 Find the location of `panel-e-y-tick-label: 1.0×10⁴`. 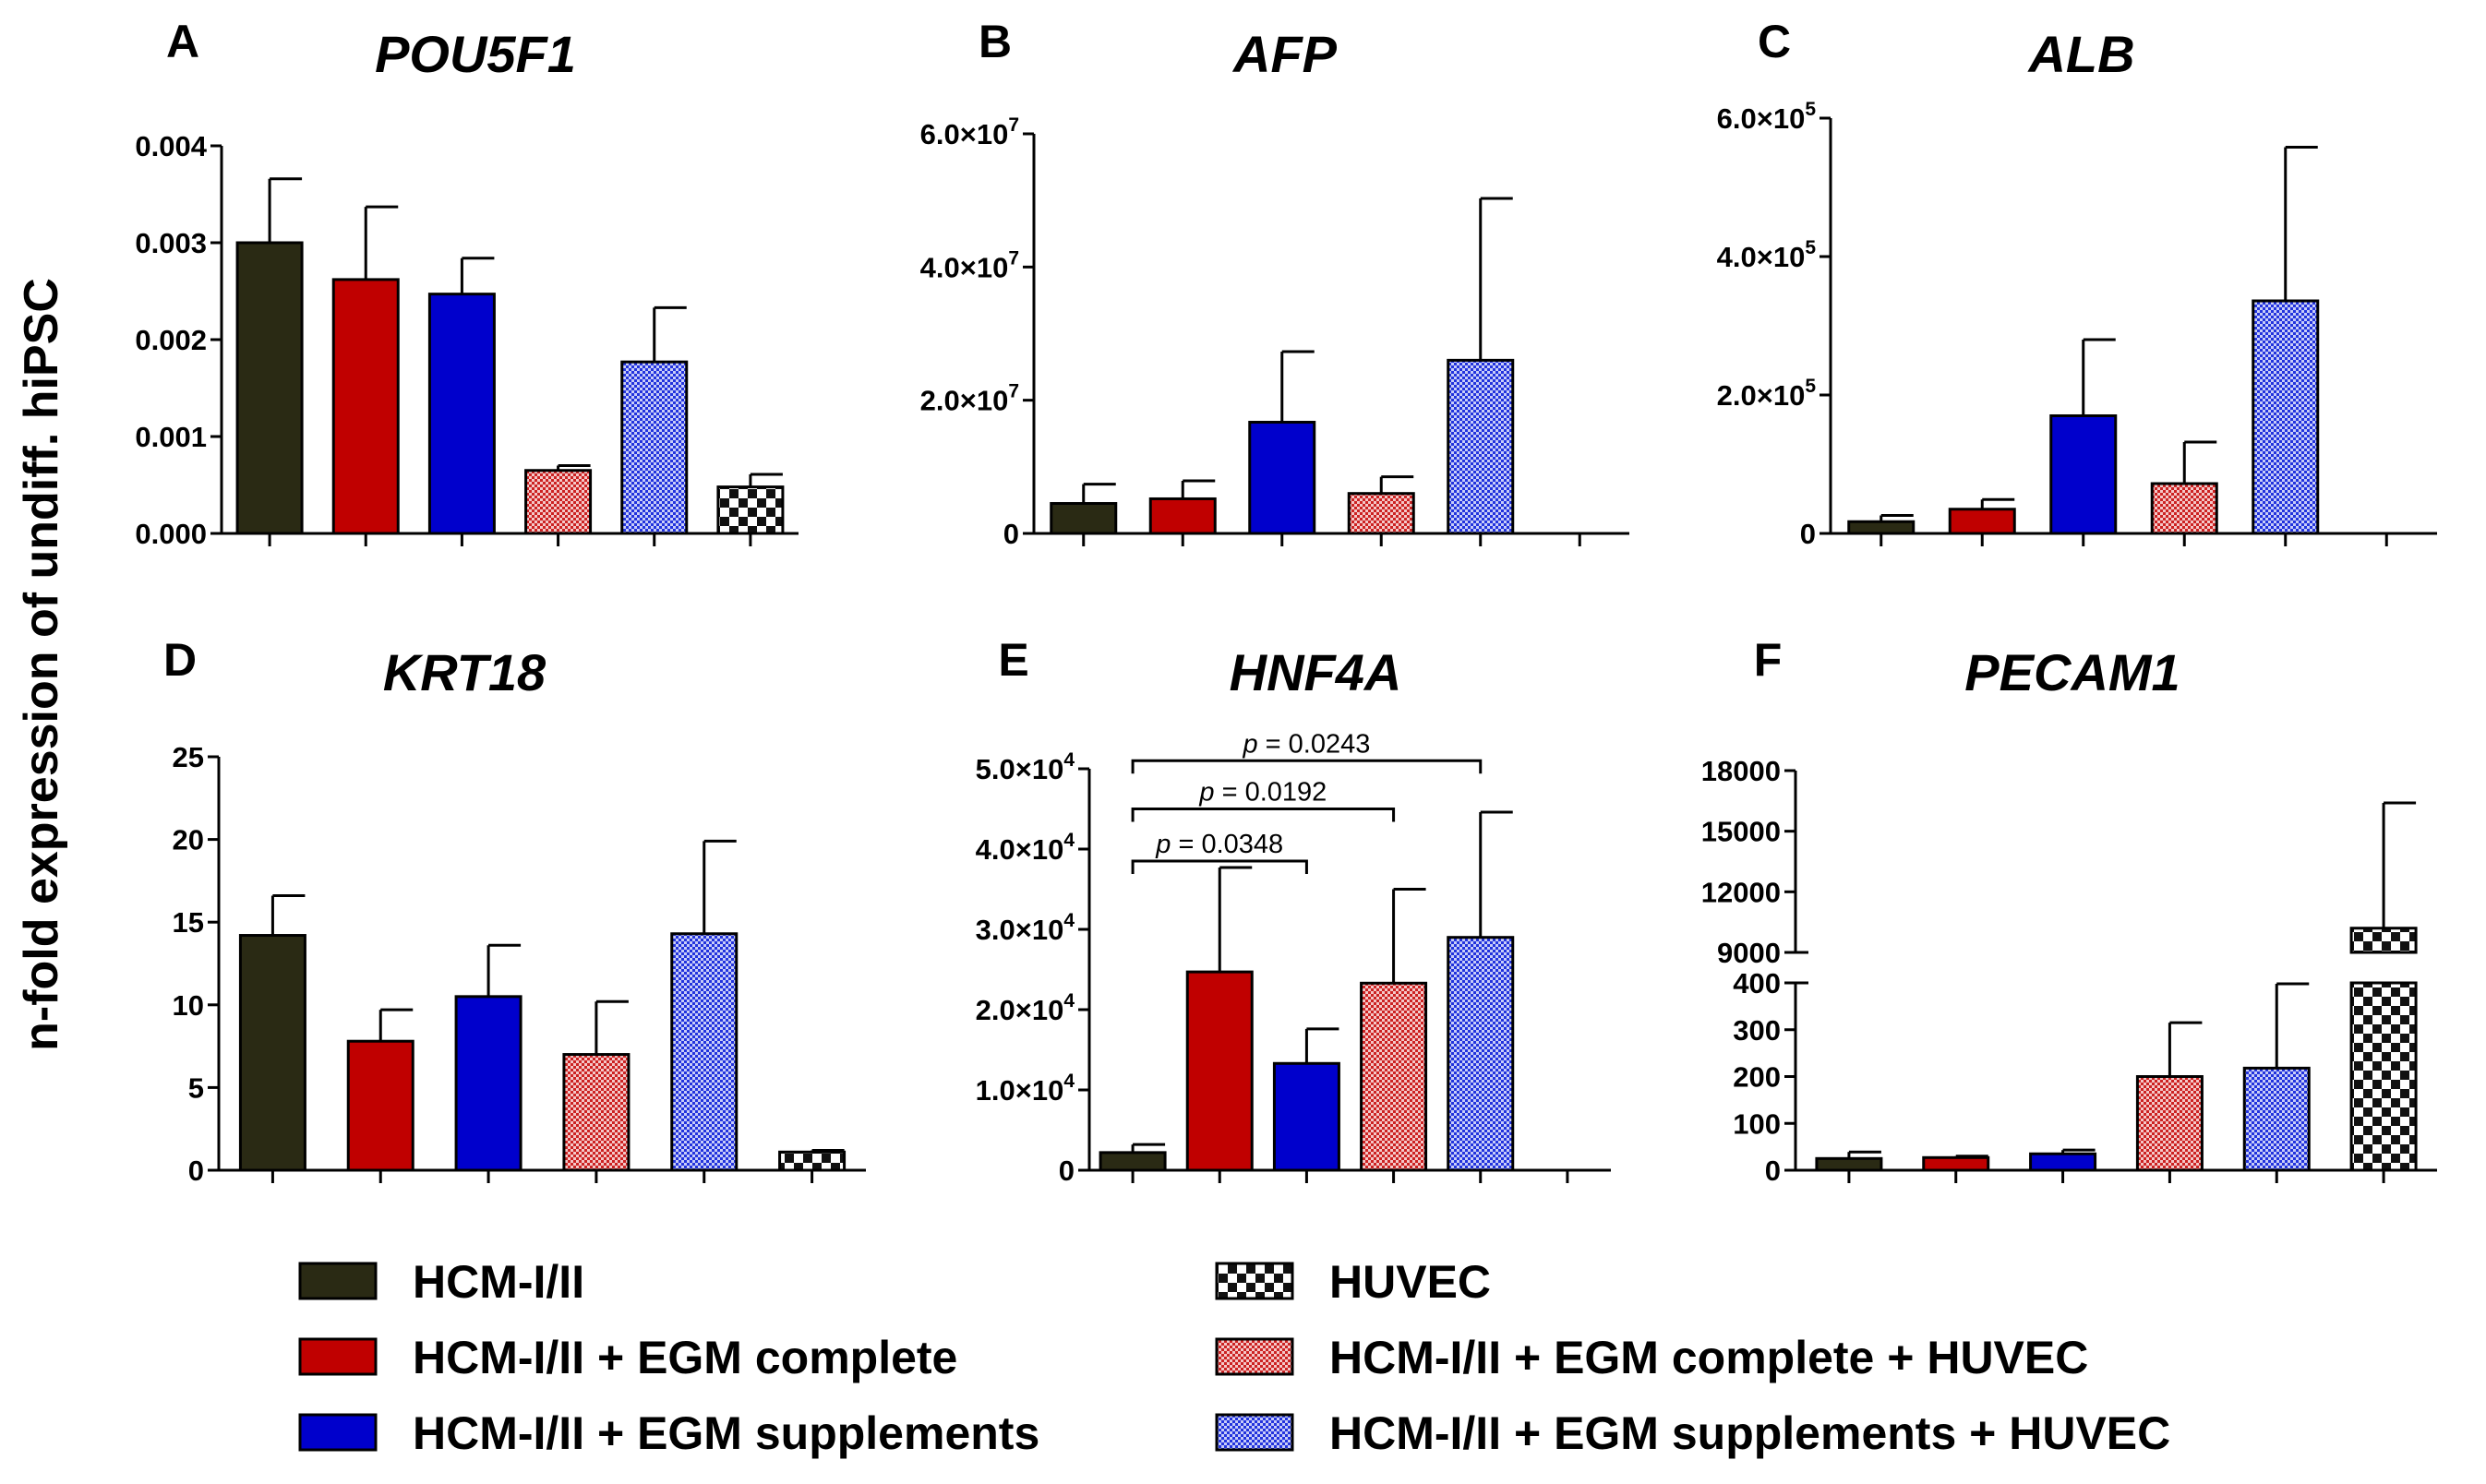

panel-e-y-tick-label: 1.0×10⁴ is located at coordinates (1025, 1089).